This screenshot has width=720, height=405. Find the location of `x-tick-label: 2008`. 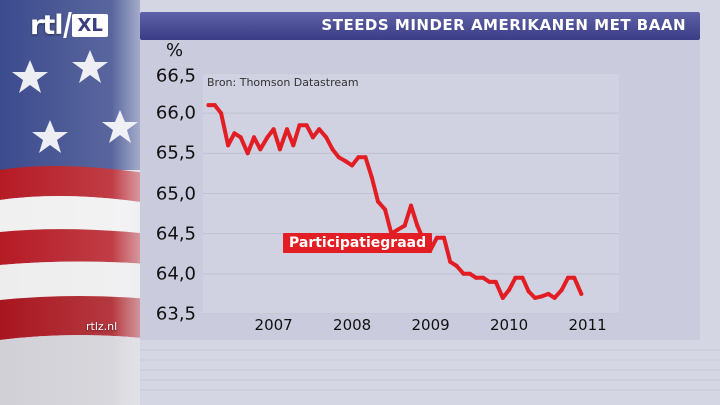

x-tick-label: 2008 is located at coordinates (352, 325).